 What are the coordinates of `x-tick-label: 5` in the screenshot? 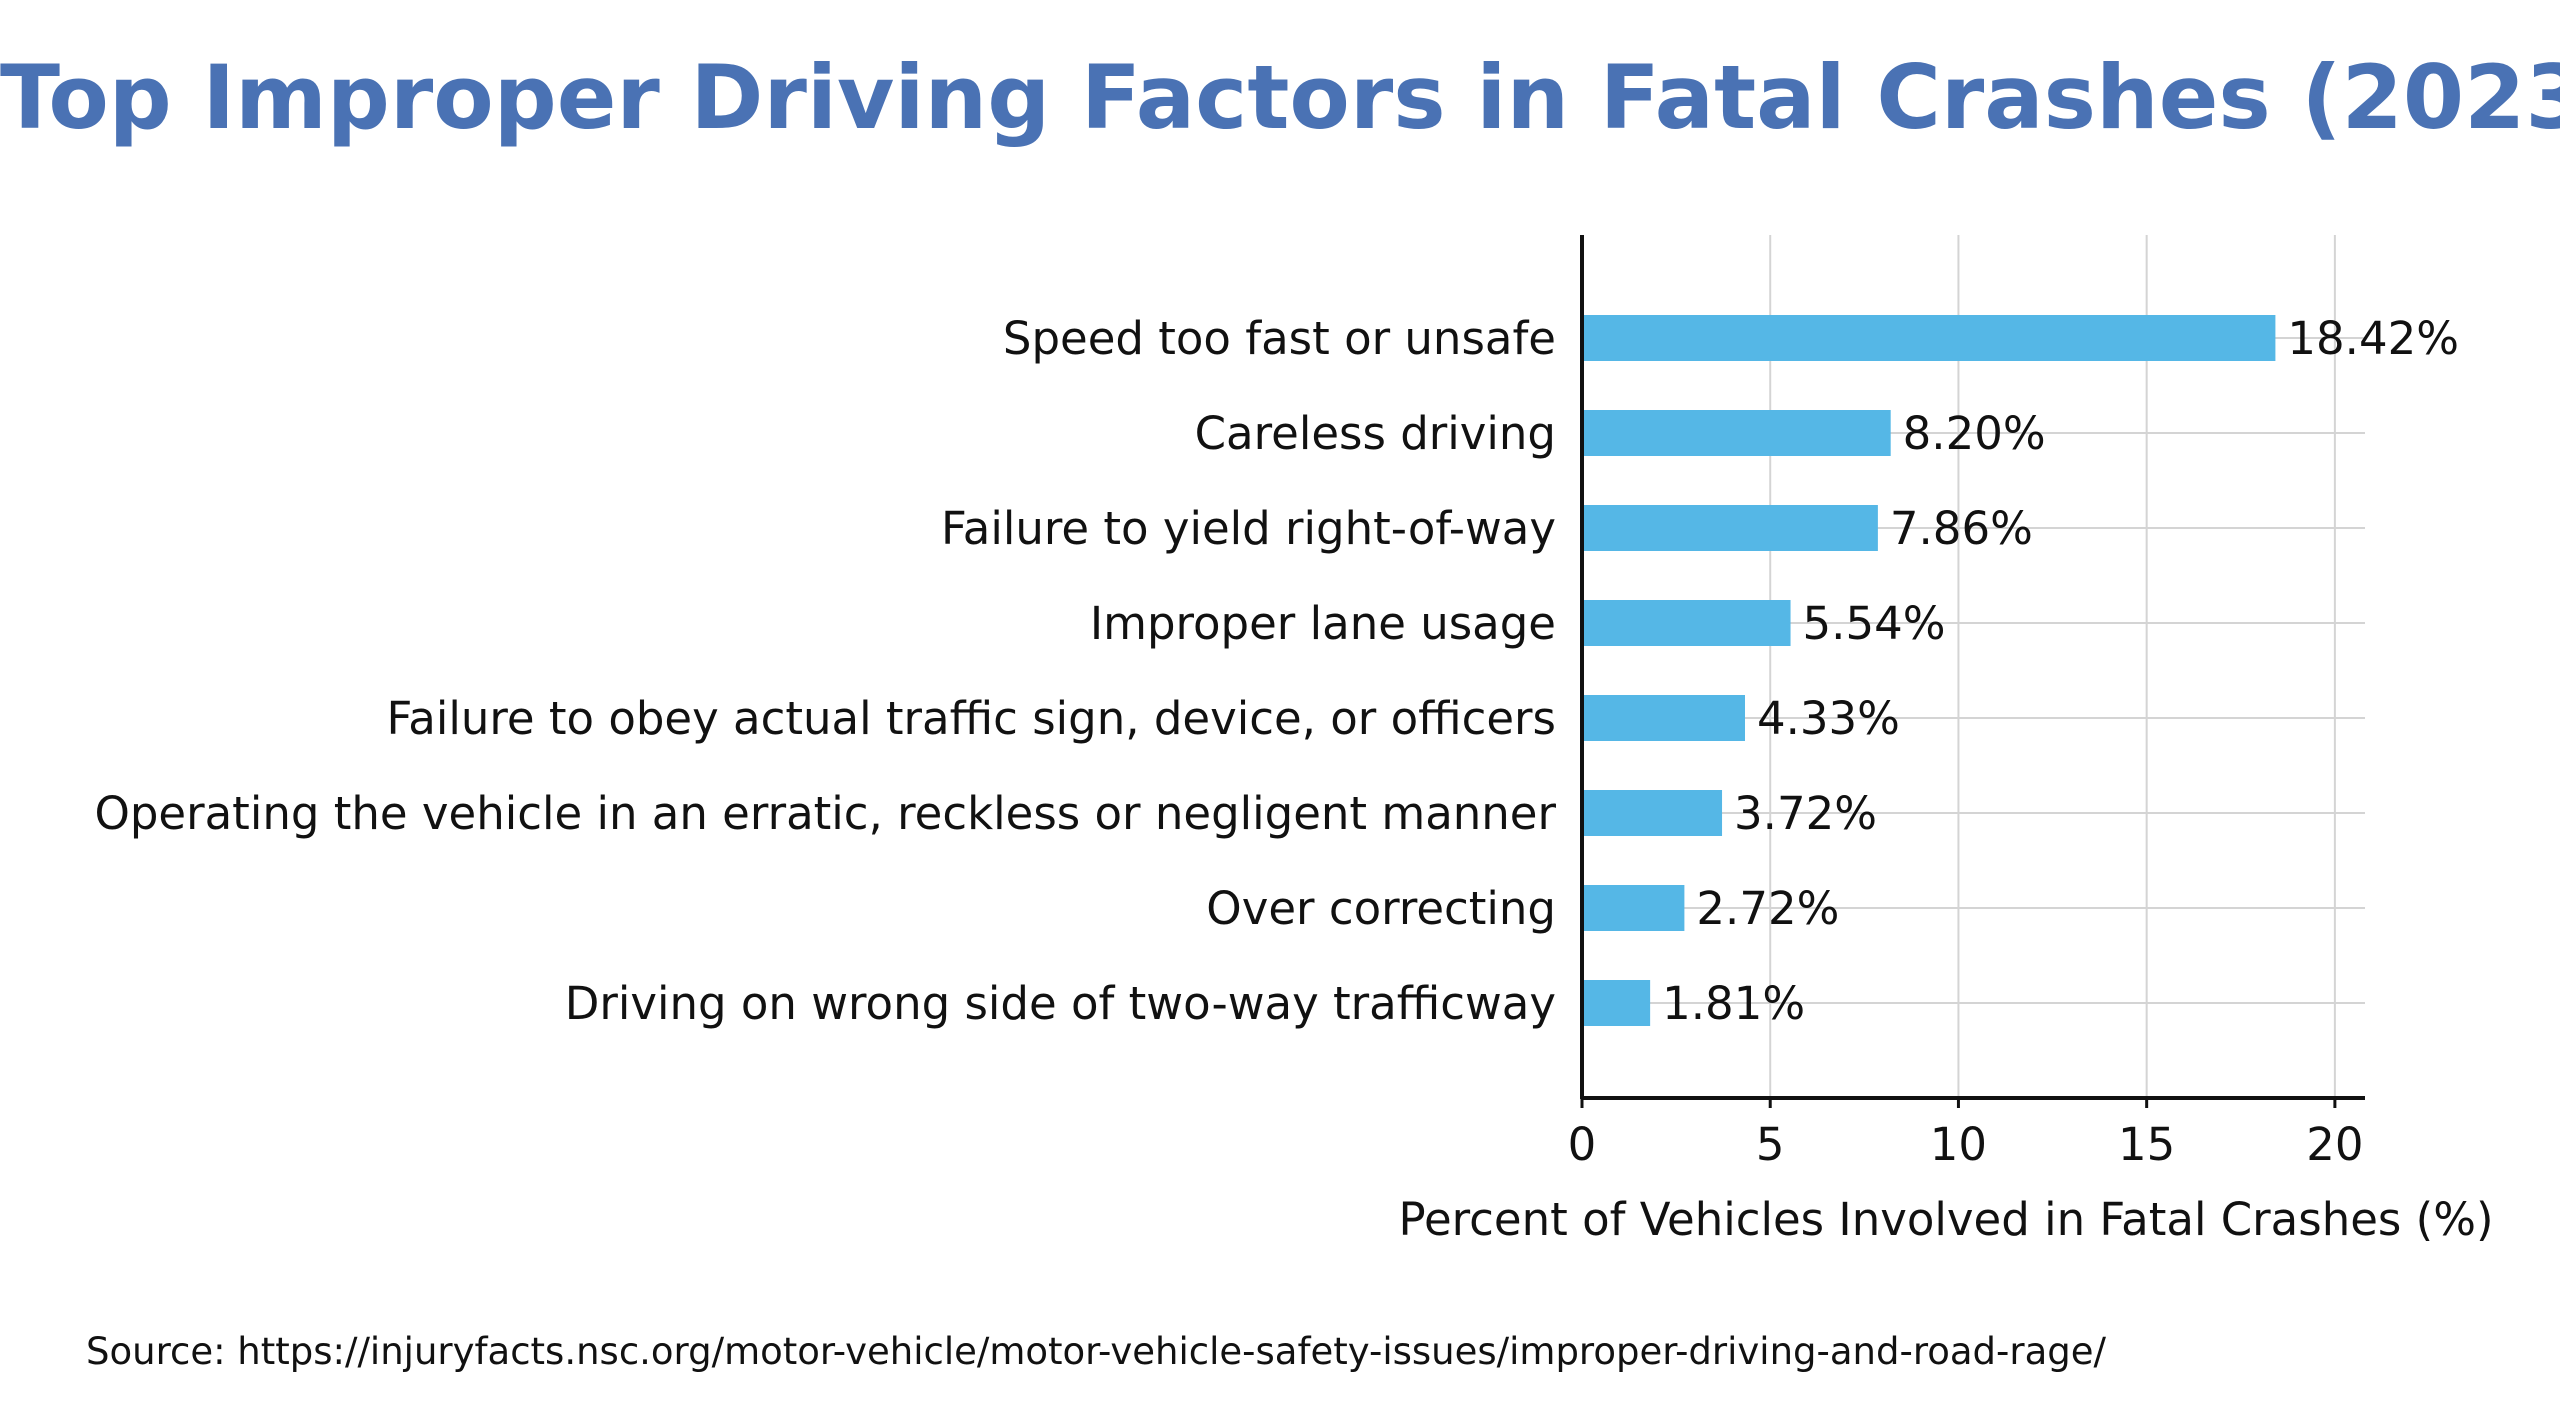 It's located at (1770, 1144).